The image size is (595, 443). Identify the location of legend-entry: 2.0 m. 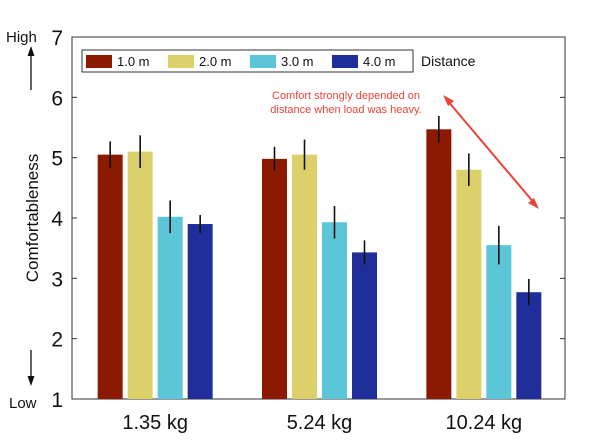
(215, 61).